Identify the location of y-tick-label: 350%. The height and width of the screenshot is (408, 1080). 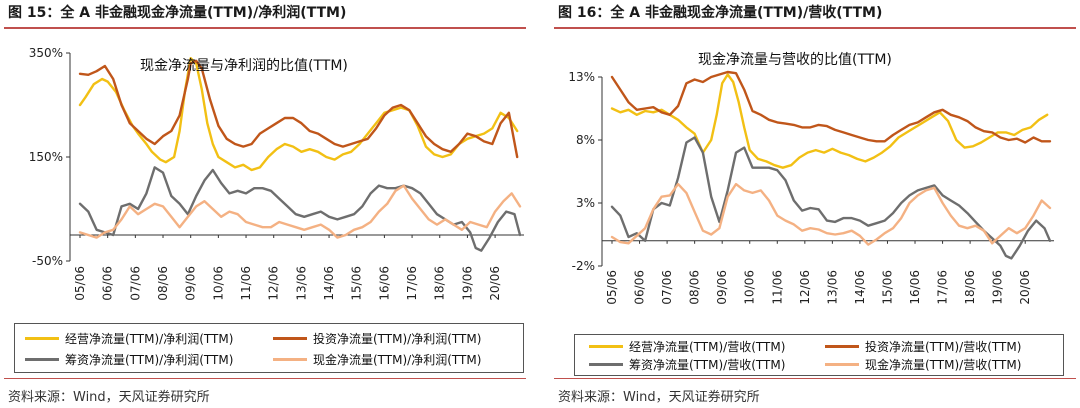
(46, 53).